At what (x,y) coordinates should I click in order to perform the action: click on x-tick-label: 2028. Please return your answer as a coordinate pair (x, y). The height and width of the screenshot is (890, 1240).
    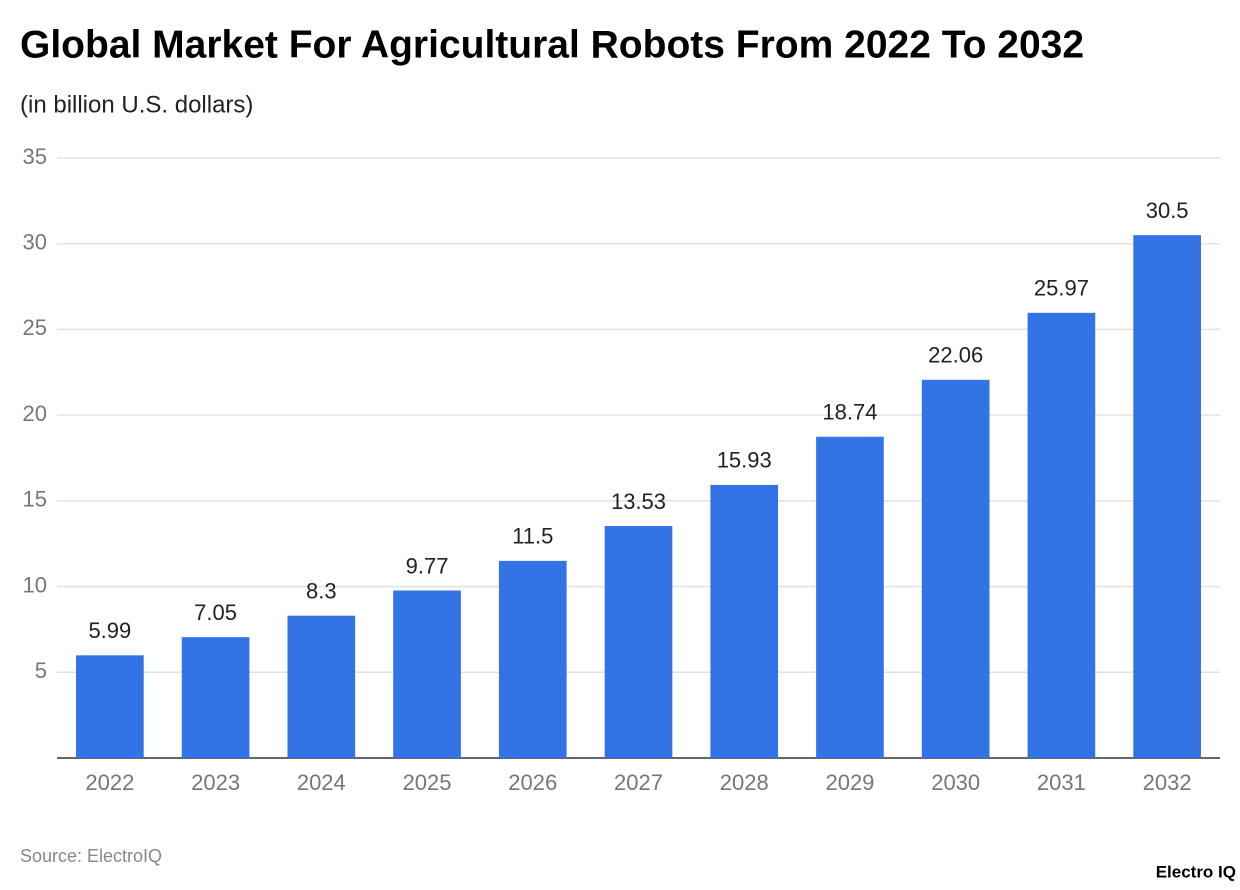
    Looking at the image, I should click on (744, 782).